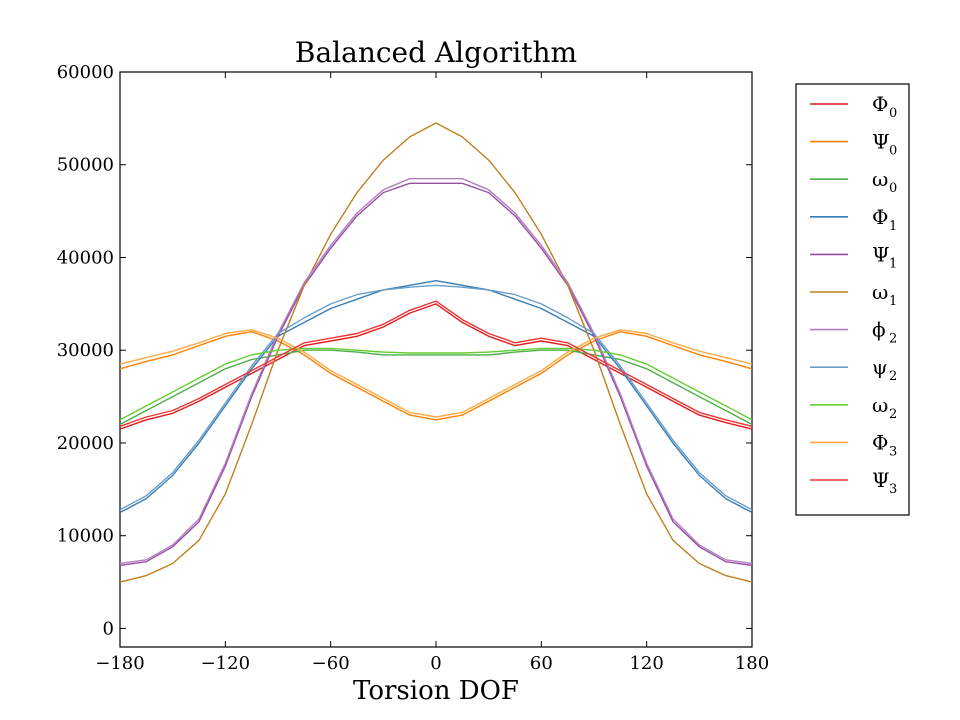 The height and width of the screenshot is (720, 960). Describe the element at coordinates (435, 663) in the screenshot. I see `x-tick-label: 0` at that location.